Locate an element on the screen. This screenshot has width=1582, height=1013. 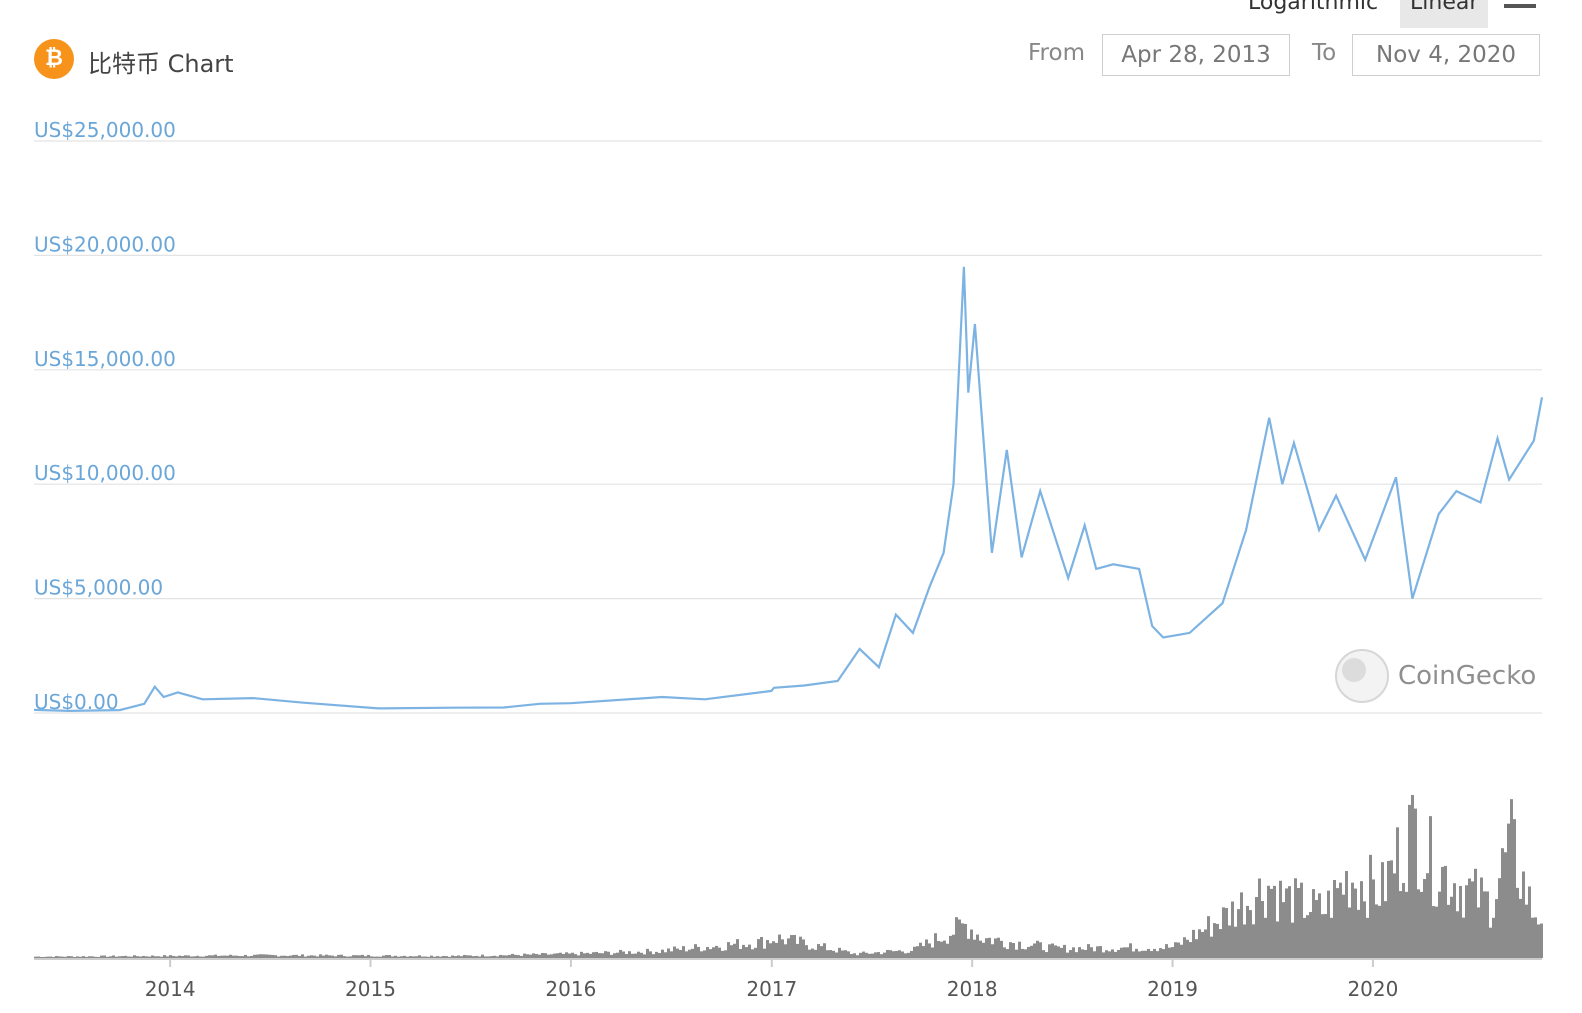
logarithmic-scale-button: Logarithmic is located at coordinates (1313, 7).